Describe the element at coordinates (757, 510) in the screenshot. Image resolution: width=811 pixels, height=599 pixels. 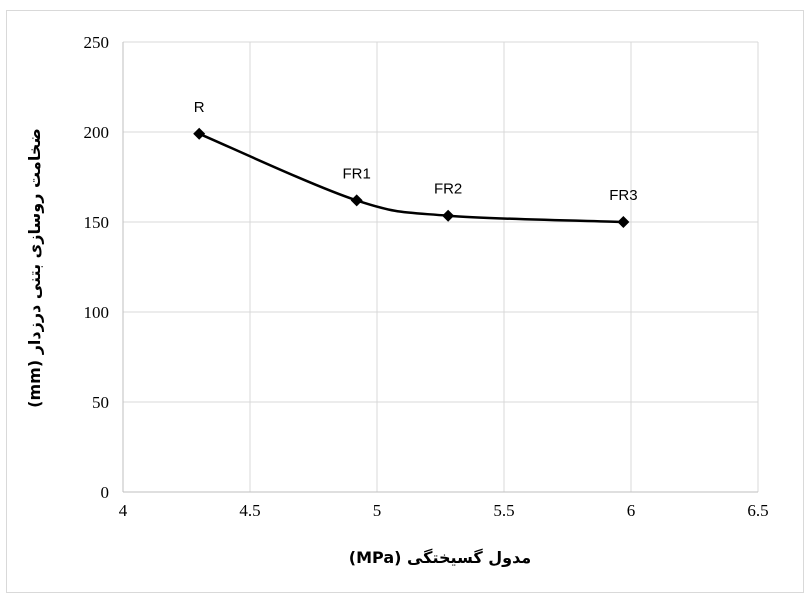
I see `x-tick-label: 6.5` at that location.